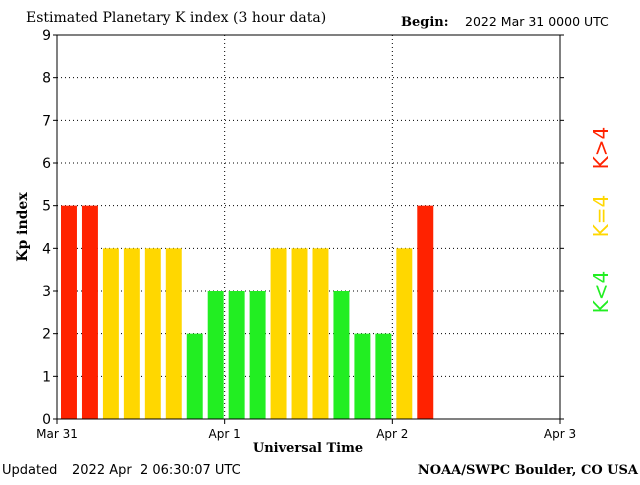 This screenshot has height=485, width=640. Describe the element at coordinates (23, 227) in the screenshot. I see `y-axis-label: Kp index` at that location.